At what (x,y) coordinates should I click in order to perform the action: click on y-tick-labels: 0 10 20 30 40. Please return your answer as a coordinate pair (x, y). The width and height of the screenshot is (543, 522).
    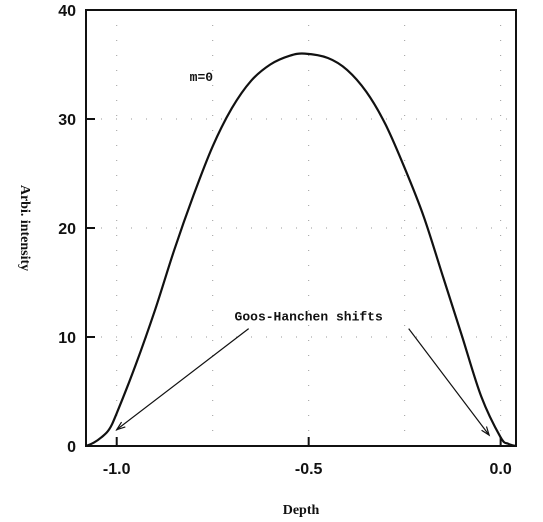
    Looking at the image, I should click on (67, 229).